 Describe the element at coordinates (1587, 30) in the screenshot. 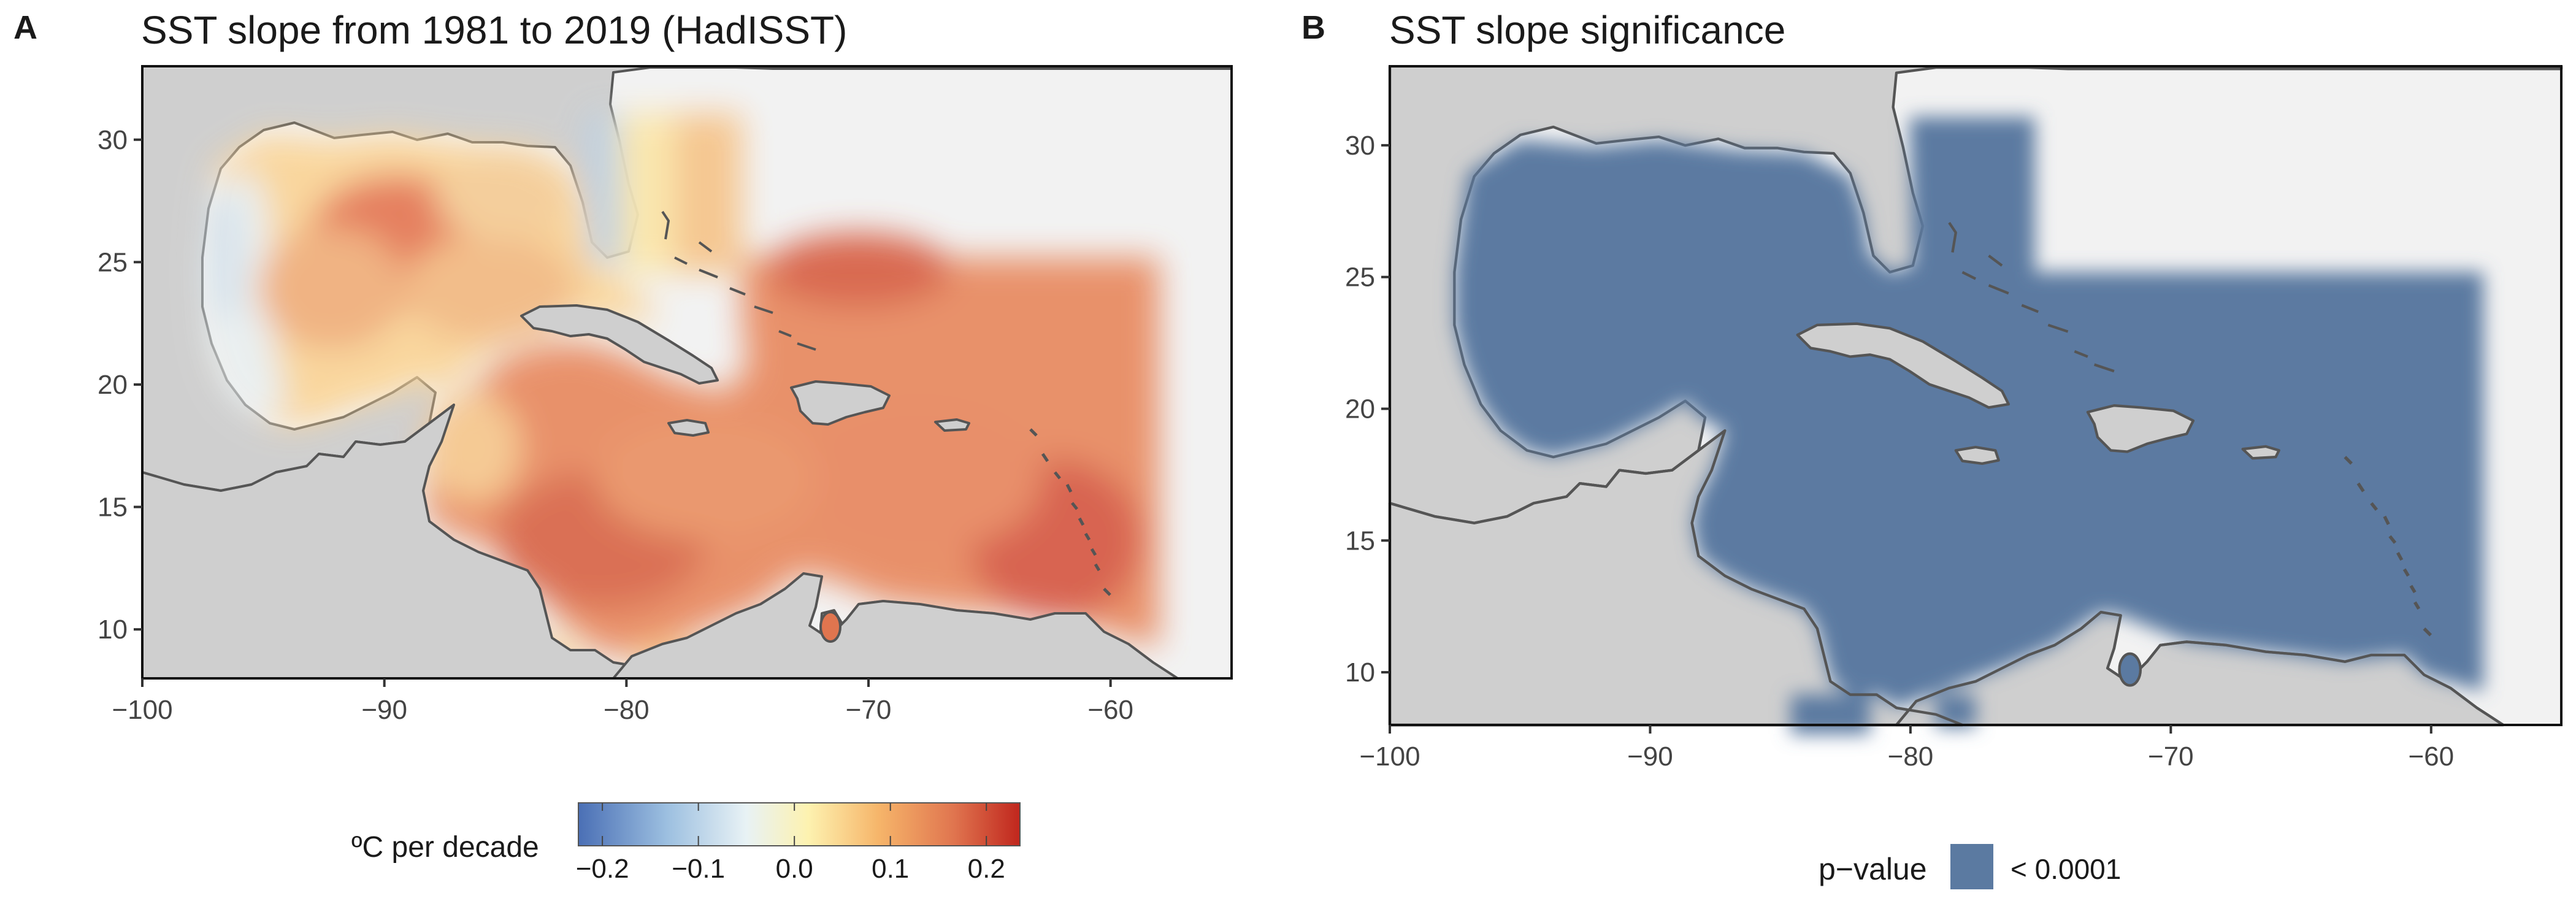

I see `panel-title: SST slope significance` at that location.